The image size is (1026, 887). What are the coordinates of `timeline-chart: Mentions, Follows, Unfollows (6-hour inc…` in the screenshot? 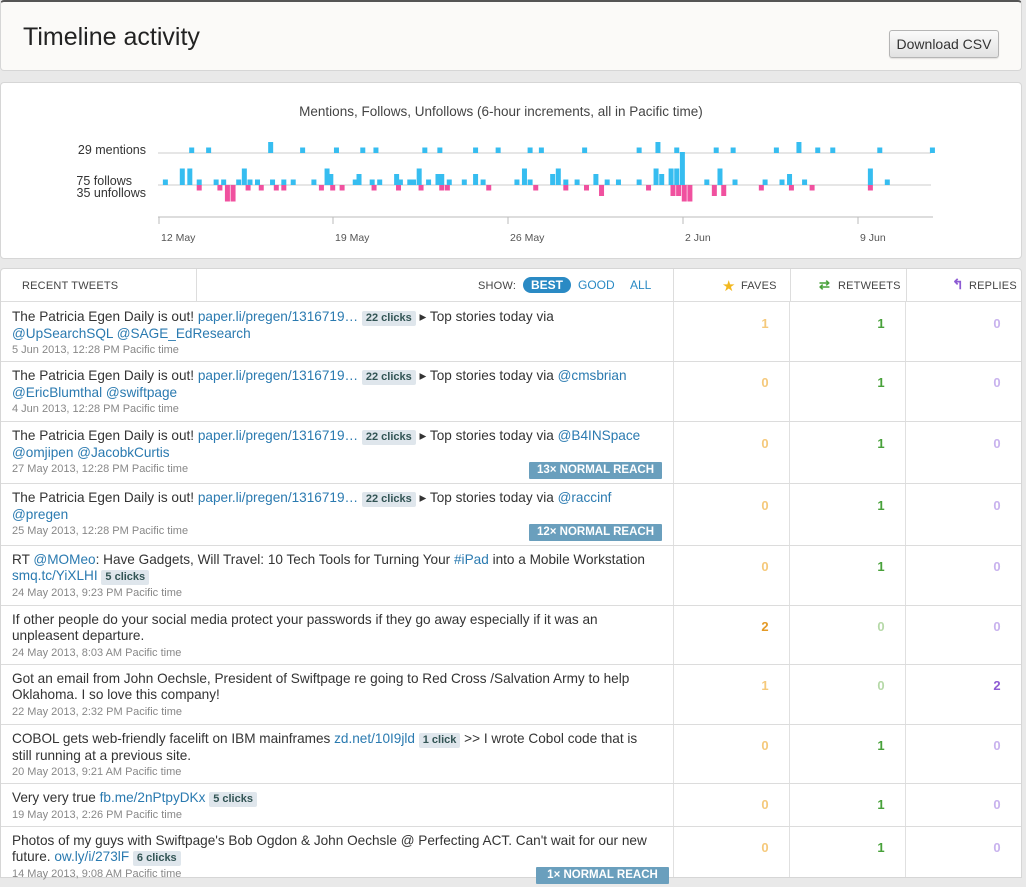 It's located at (505, 174).